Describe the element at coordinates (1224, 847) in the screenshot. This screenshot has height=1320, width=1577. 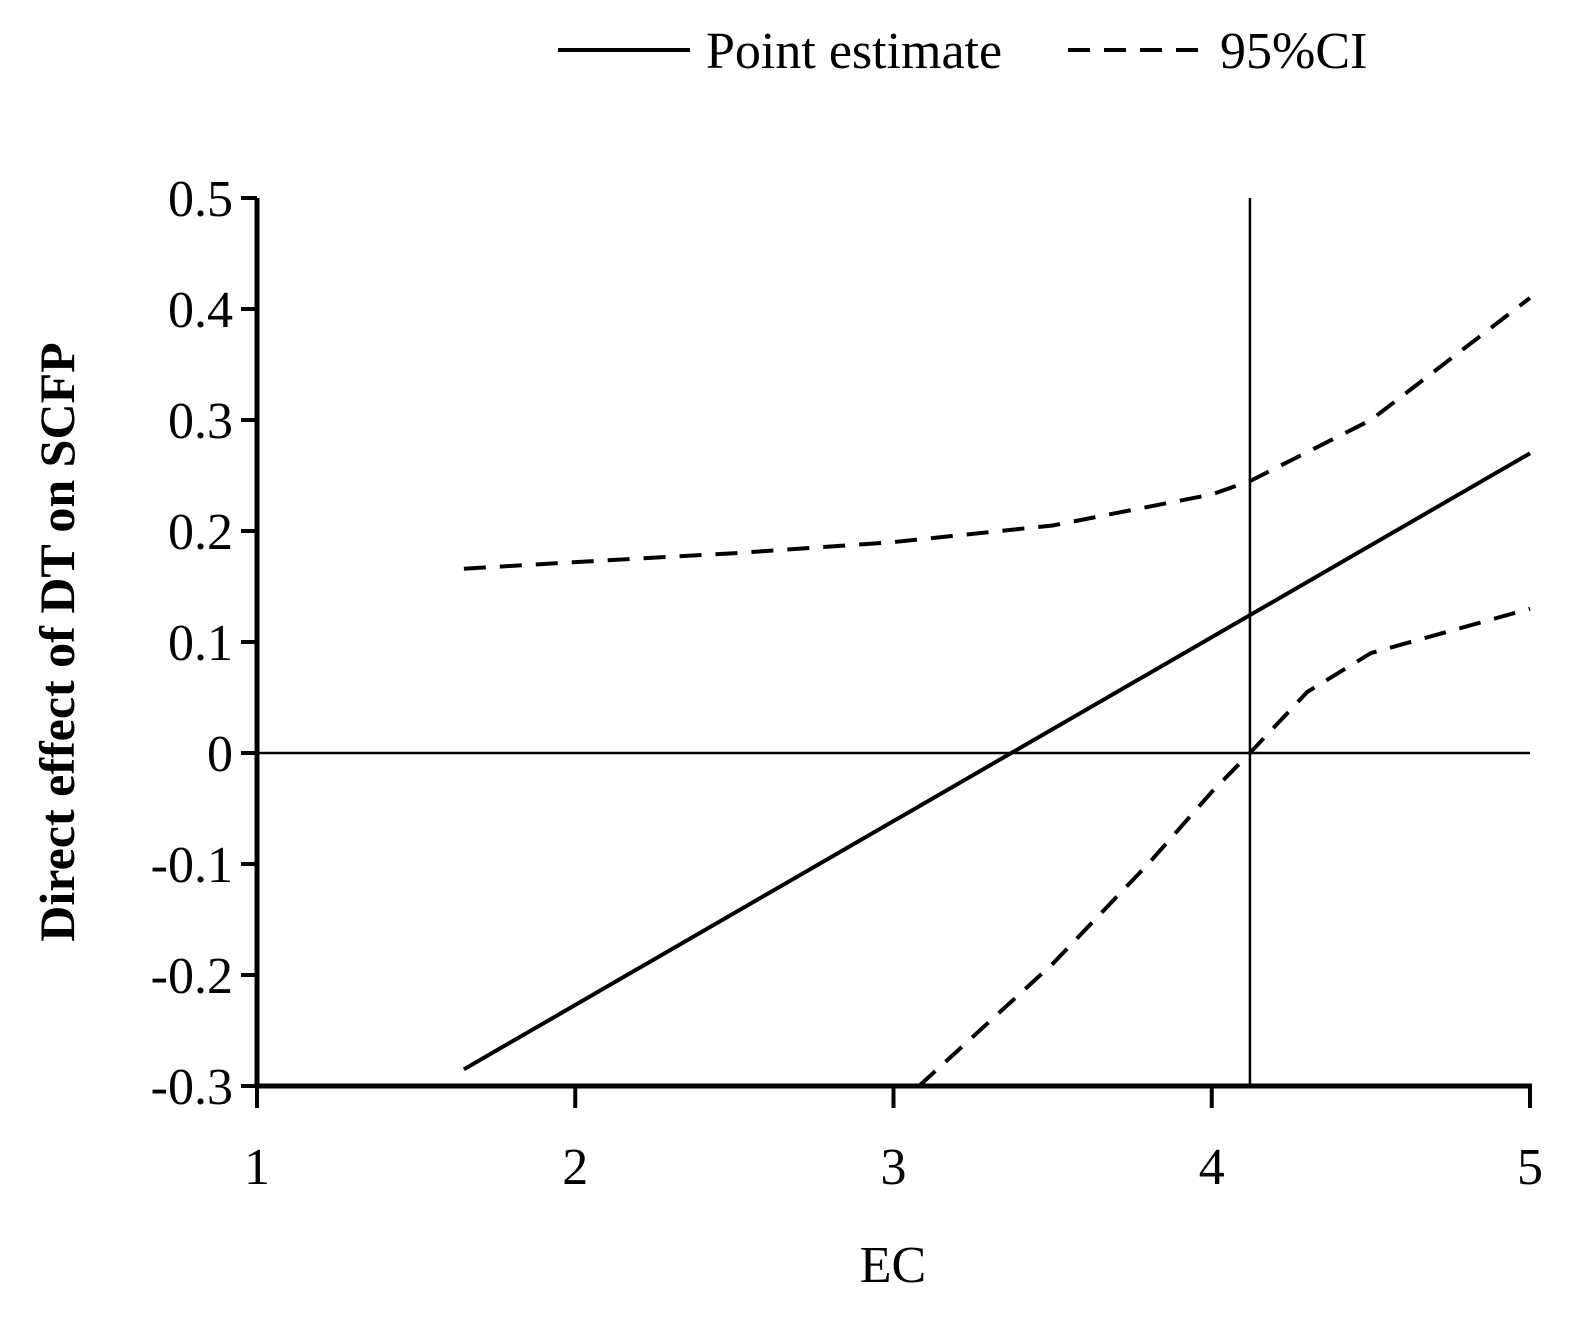
I see `ci-lower-line` at that location.